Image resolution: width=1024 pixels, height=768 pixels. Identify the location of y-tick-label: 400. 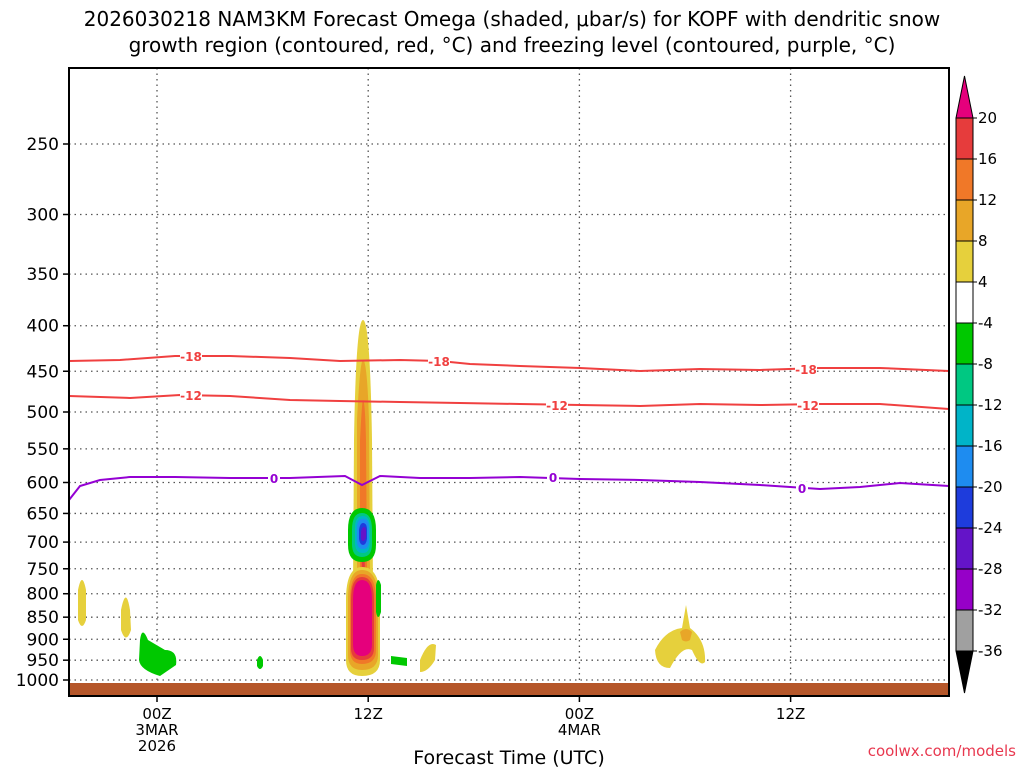
(43, 327).